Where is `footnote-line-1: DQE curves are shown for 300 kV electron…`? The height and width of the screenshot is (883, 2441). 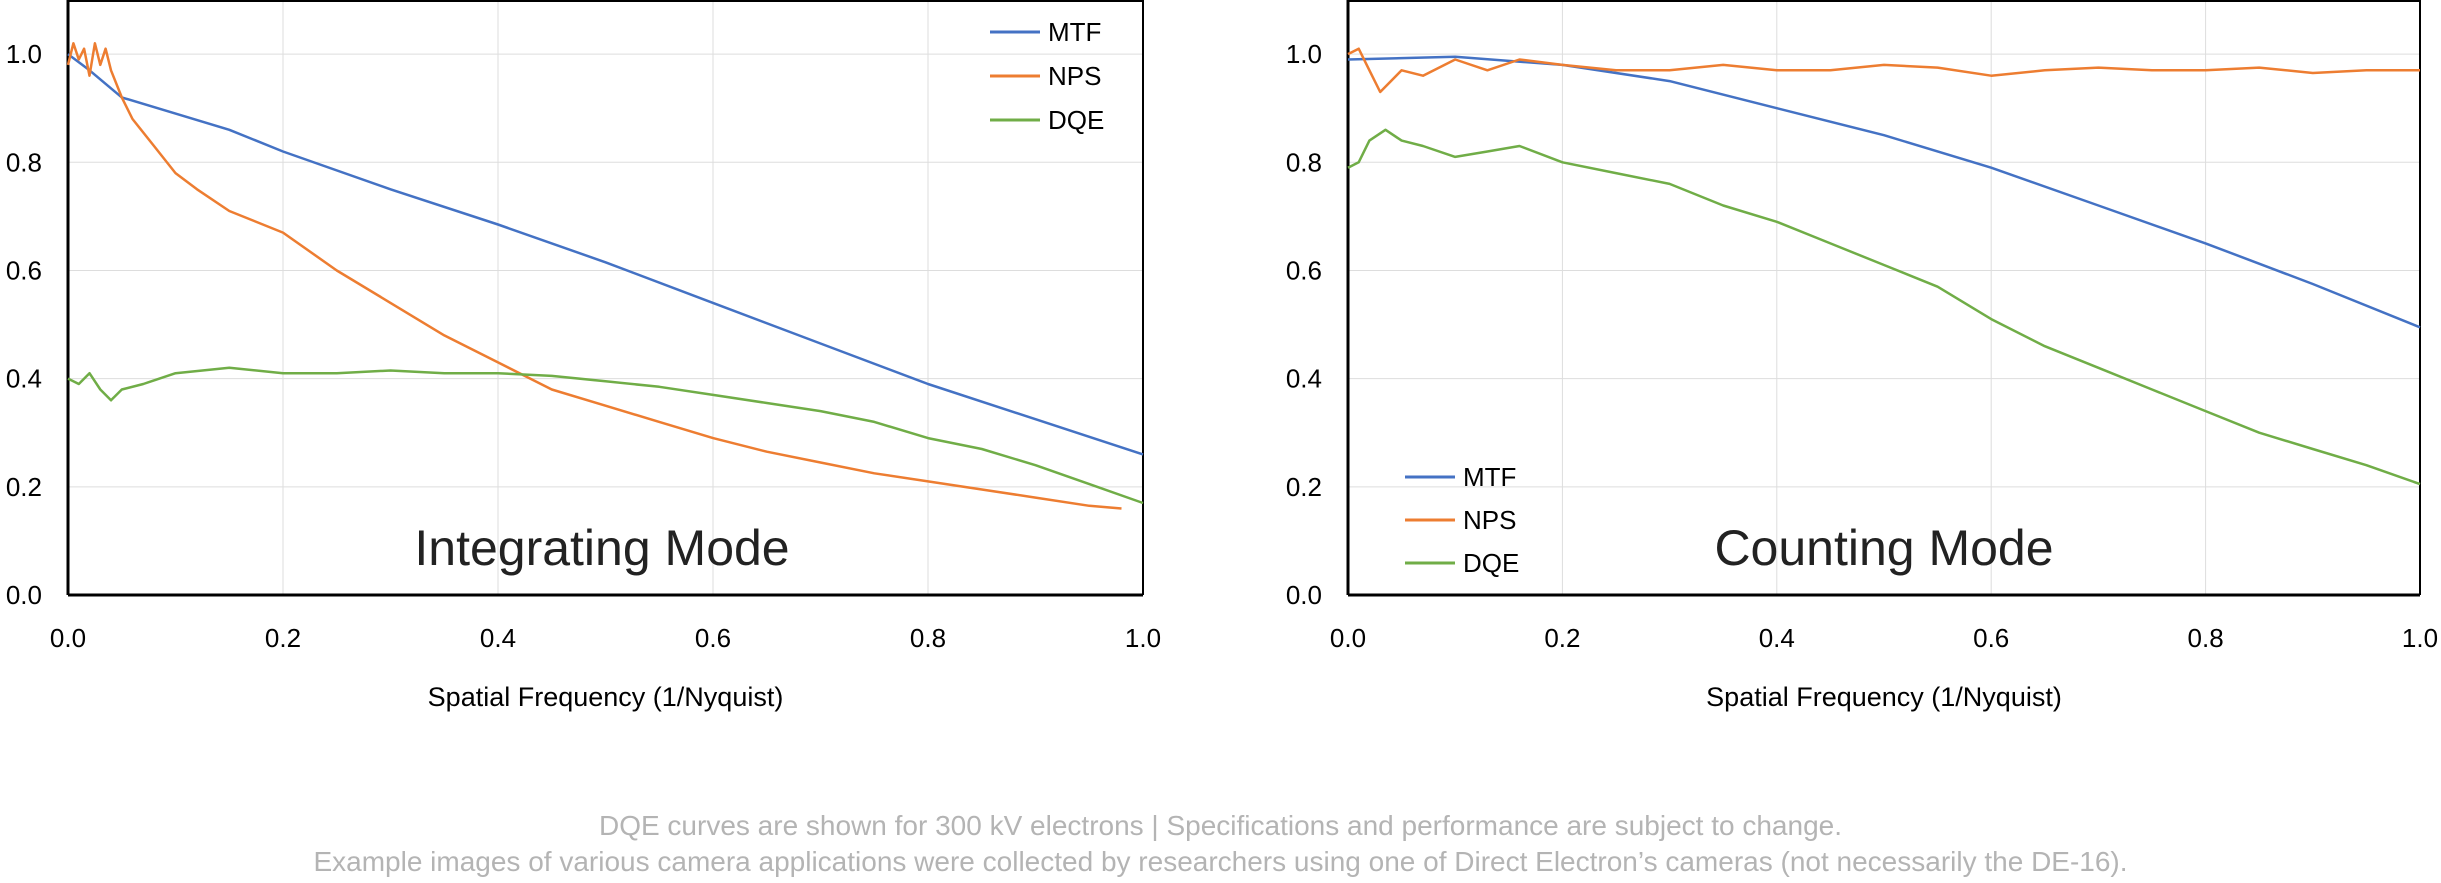 footnote-line-1: DQE curves are shown for 300 kV electron… is located at coordinates (1220, 825).